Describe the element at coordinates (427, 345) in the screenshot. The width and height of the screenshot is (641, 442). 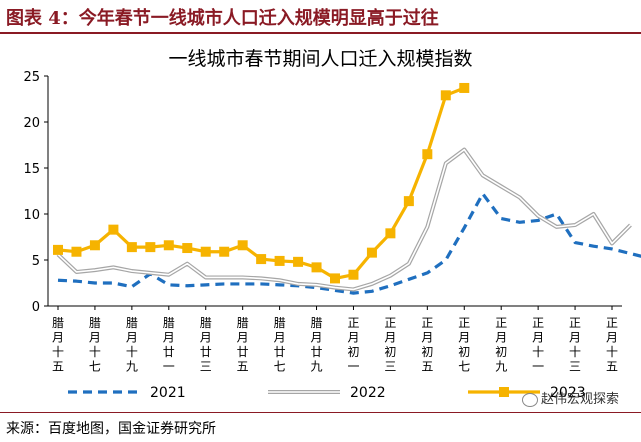
I see `x-tick-label: 正月初五` at that location.